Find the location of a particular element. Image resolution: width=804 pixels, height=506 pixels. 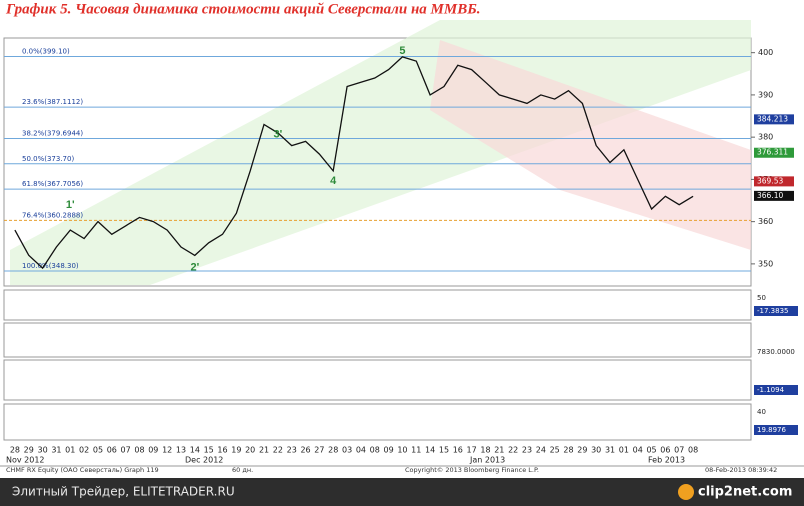

x-tick-label: 18 is located at coordinates (485, 450).